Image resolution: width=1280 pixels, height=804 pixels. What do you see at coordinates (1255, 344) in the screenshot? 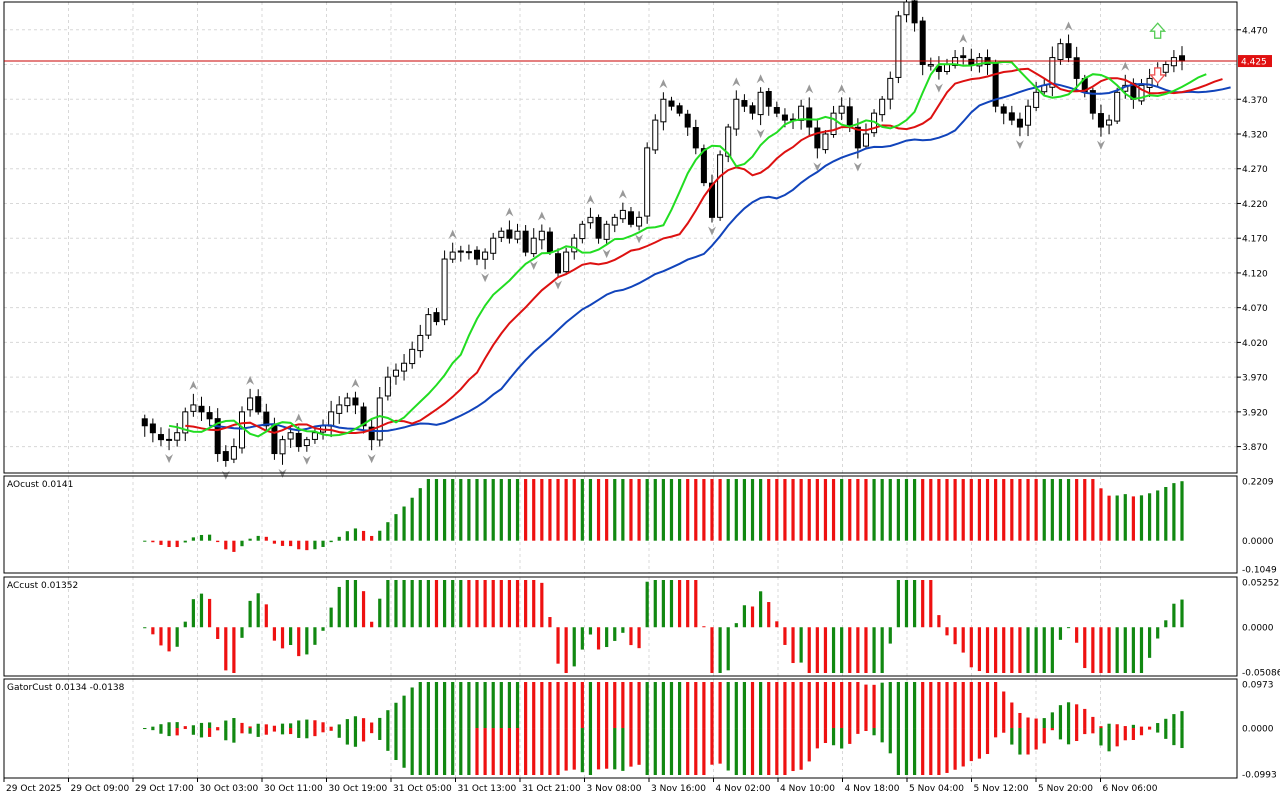
I see `price-axis-tick: 4.020` at bounding box center [1255, 344].